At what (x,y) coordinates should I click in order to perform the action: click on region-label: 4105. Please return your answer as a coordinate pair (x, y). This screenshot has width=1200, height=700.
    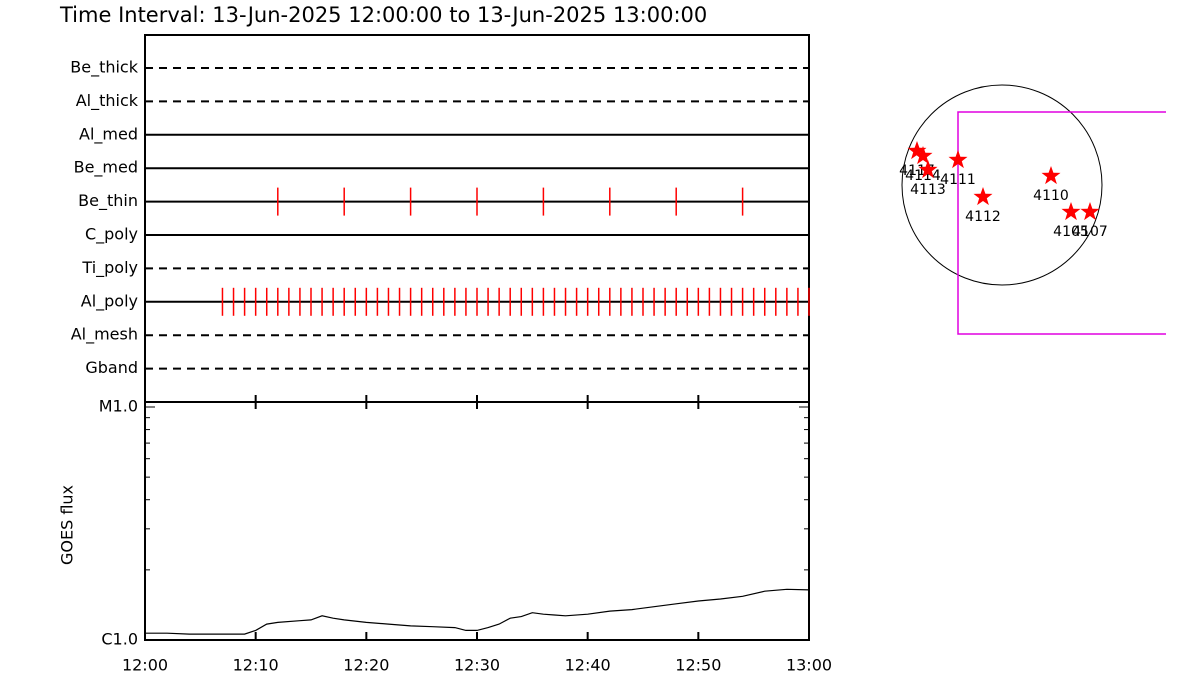
    Looking at the image, I should click on (1071, 232).